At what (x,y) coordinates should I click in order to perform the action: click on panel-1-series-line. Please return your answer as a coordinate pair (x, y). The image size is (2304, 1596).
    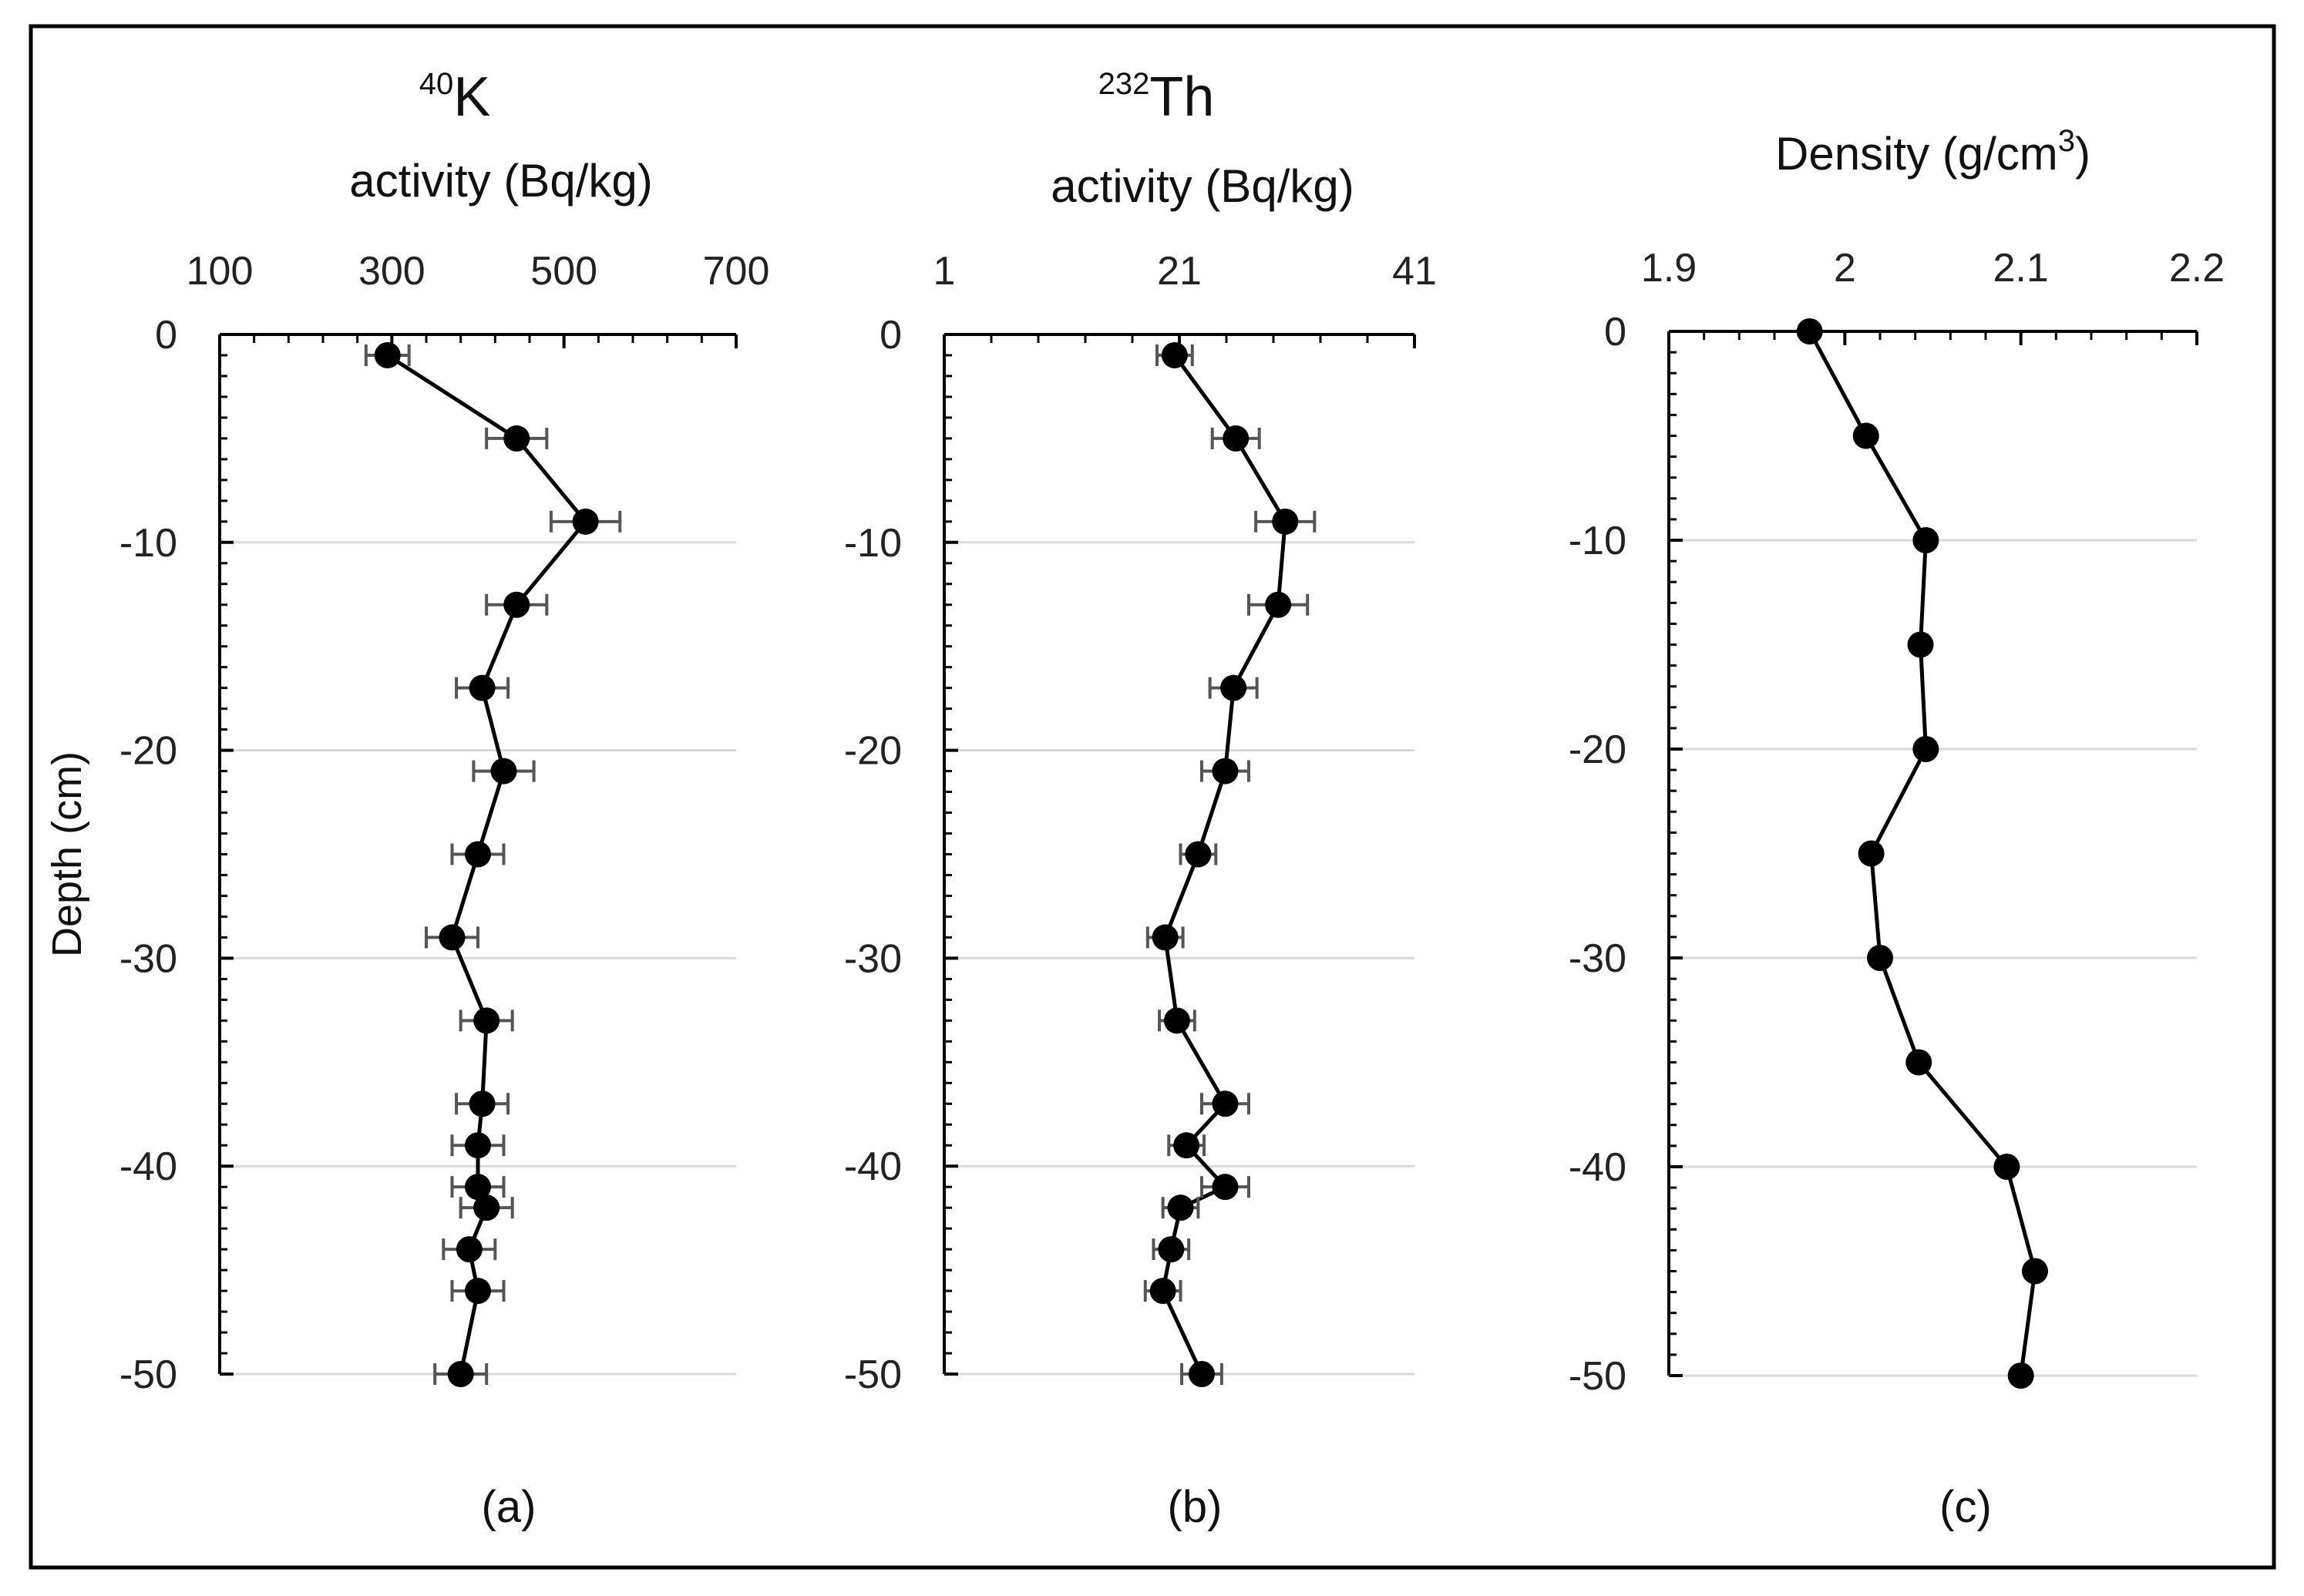
    Looking at the image, I should click on (487, 864).